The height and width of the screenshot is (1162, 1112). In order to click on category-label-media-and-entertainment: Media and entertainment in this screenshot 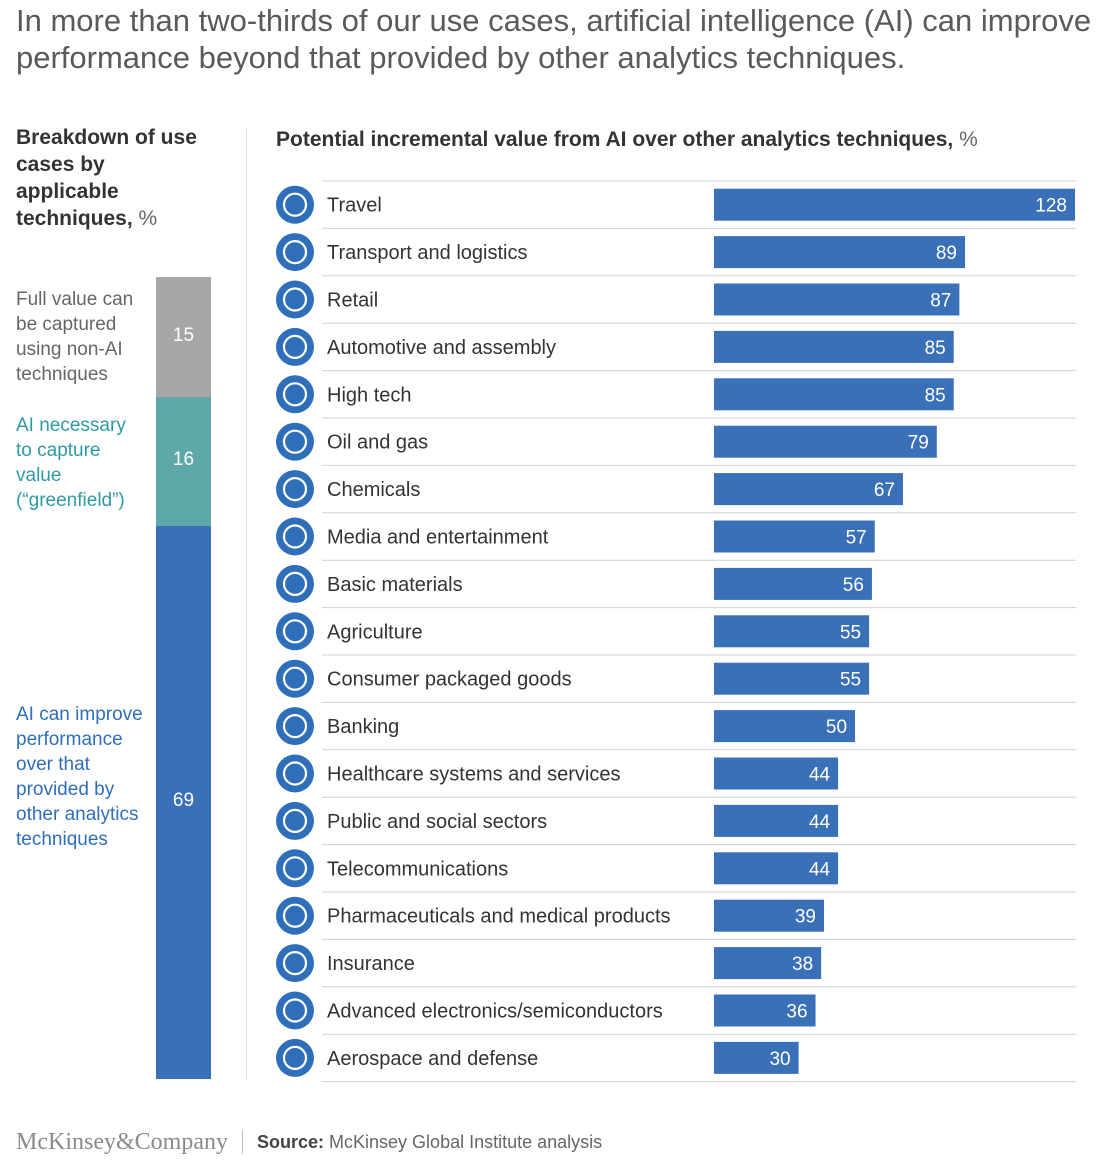, I will do `click(438, 538)`.